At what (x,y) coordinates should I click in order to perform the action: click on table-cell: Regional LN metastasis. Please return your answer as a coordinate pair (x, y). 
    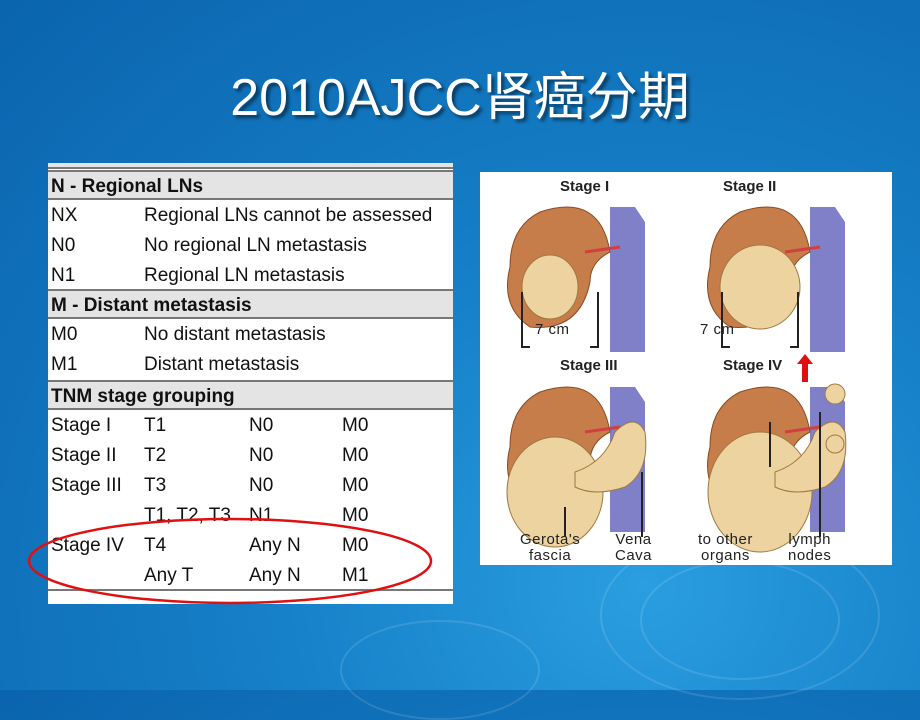
    Looking at the image, I should click on (244, 275).